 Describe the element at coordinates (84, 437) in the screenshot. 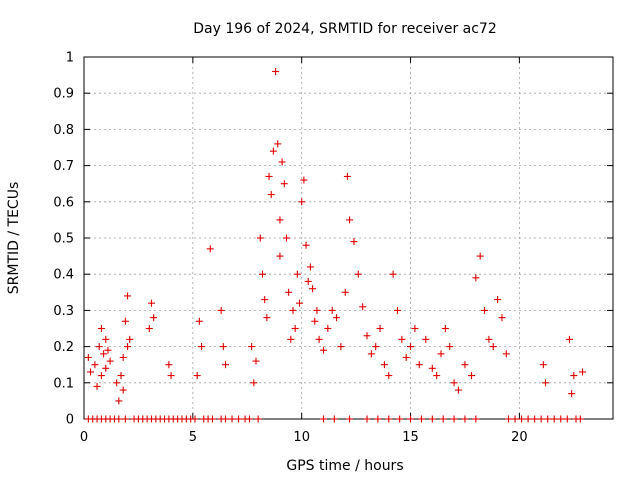

I see `x-tick-label: 0` at that location.